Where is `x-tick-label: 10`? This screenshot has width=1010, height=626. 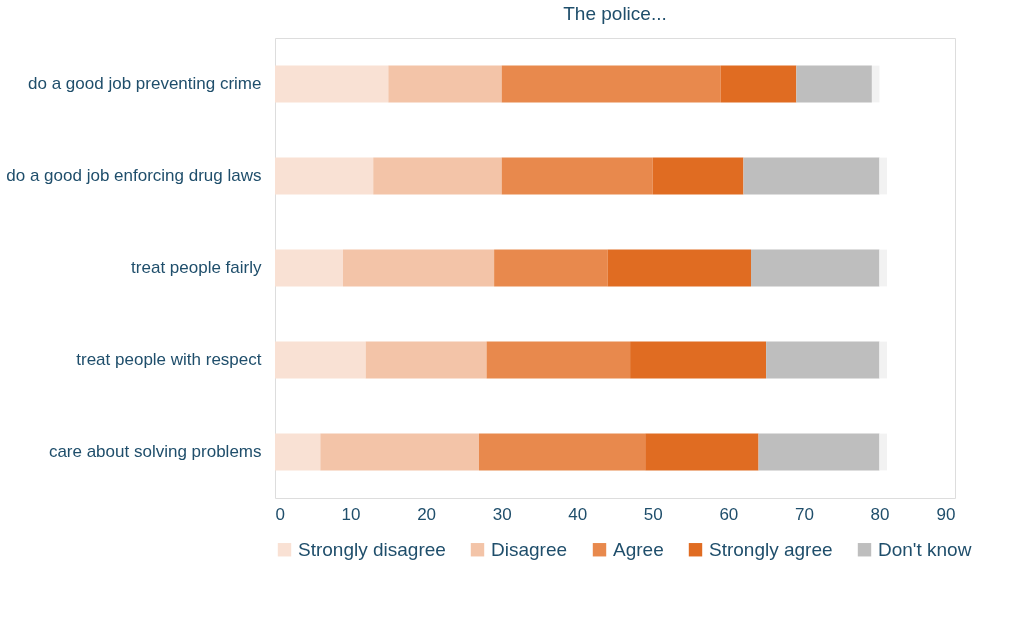 x-tick-label: 10 is located at coordinates (351, 514).